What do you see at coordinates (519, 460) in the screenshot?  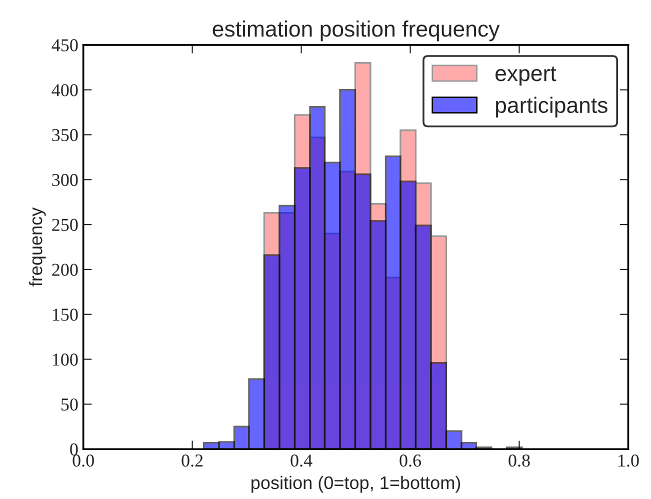 I see `x-tick-label: 0.8` at bounding box center [519, 460].